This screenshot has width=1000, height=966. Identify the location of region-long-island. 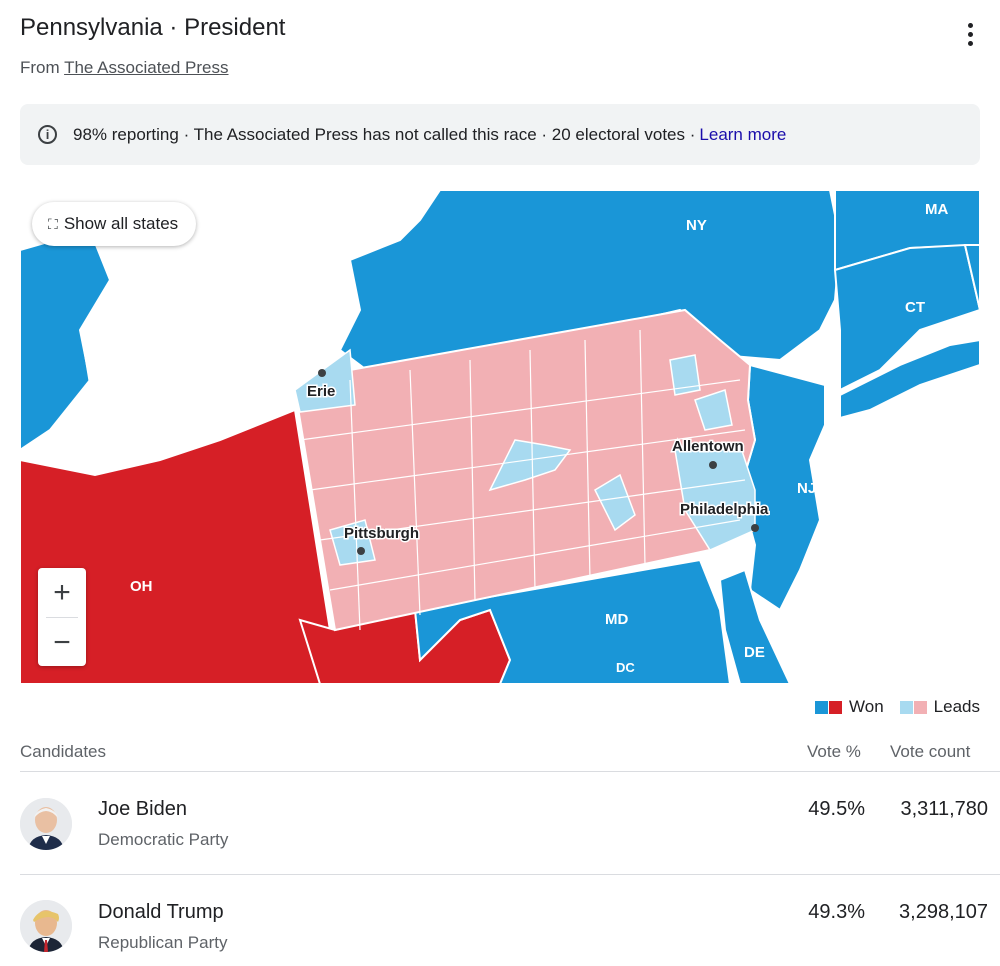
(909, 379).